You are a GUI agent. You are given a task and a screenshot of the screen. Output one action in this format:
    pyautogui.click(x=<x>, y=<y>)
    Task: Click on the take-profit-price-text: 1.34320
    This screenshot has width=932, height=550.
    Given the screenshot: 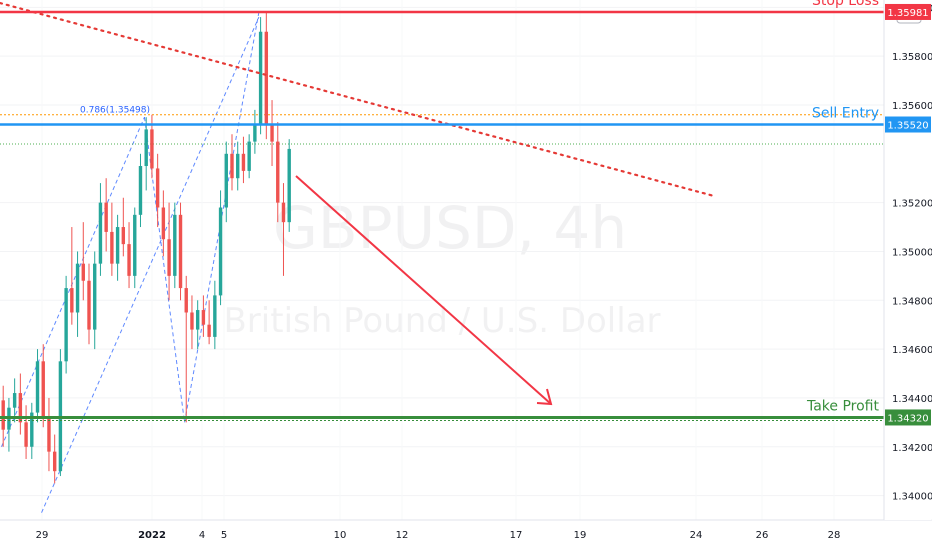 What is the action you would take?
    pyautogui.click(x=907, y=418)
    